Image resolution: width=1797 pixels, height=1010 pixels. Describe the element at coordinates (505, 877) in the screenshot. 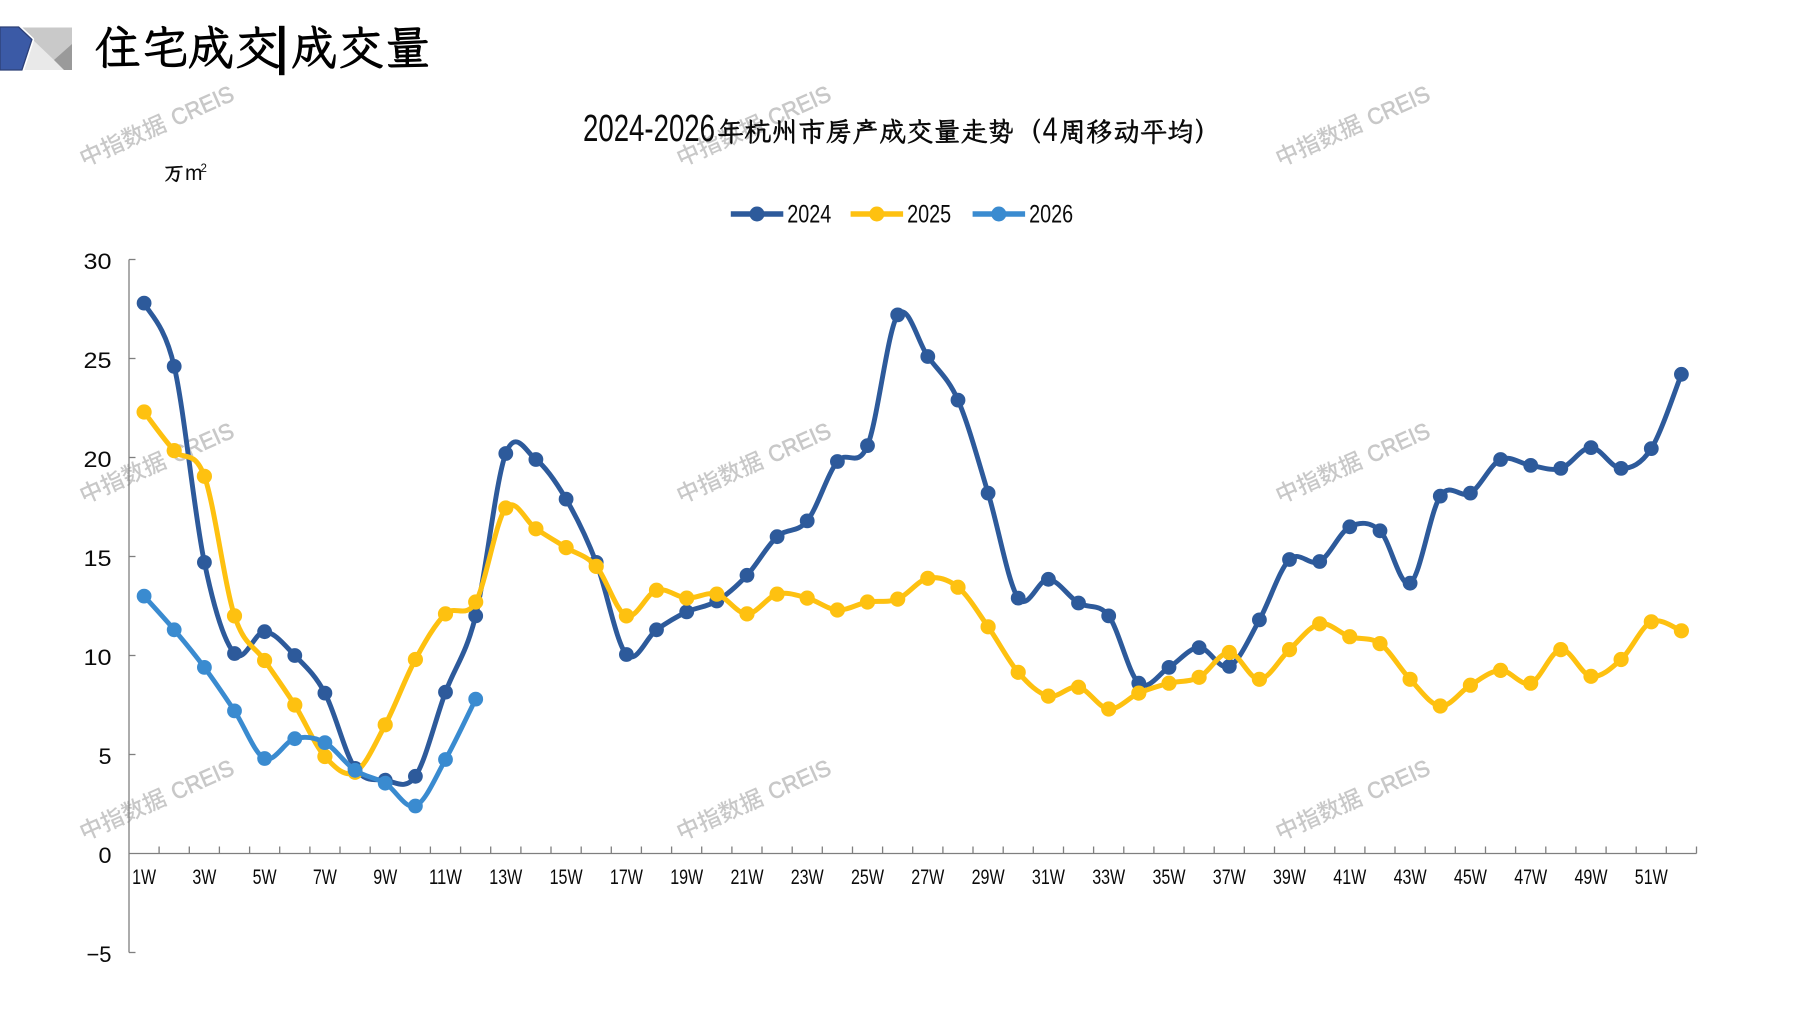

I see `svg-text: 13W` at that location.